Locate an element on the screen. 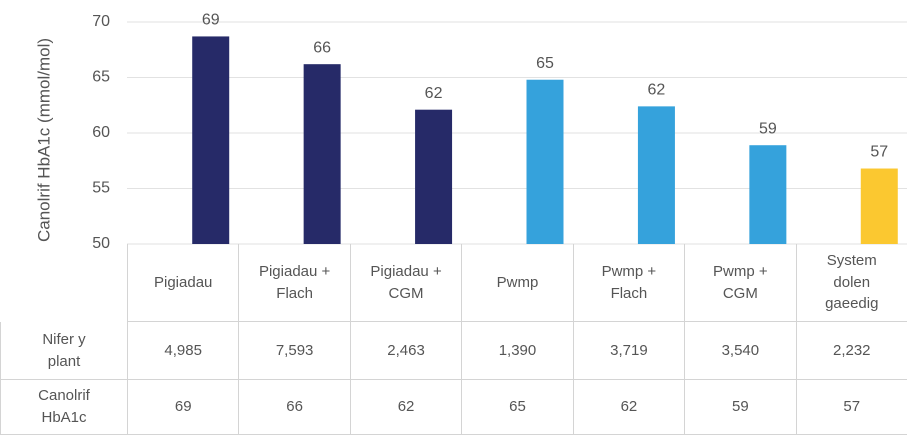 Image resolution: width=907 pixels, height=435 pixels. value-label: 59 is located at coordinates (768, 128).